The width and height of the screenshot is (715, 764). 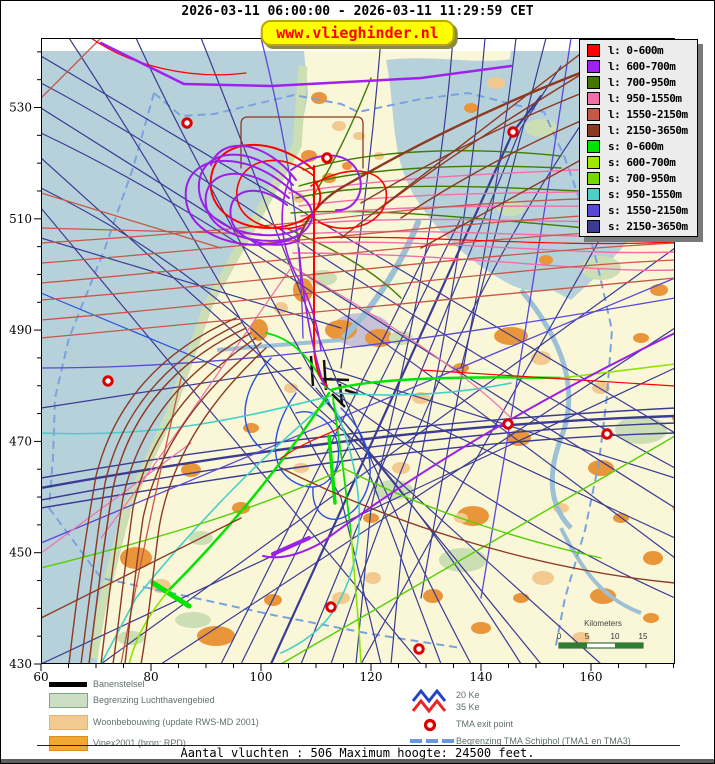 I want to click on altitude-label: l: 700-950m, so click(x=642, y=82).